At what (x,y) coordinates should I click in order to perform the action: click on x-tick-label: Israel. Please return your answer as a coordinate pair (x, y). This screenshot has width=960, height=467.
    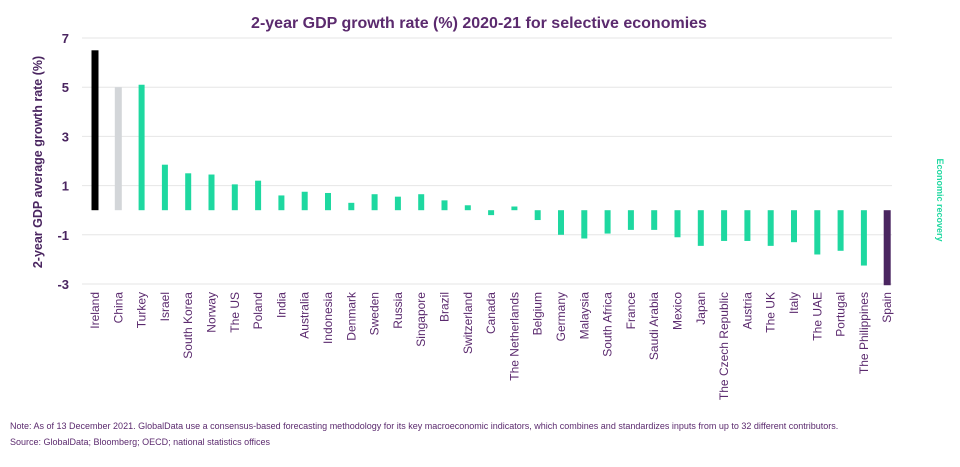
    Looking at the image, I should click on (165, 306).